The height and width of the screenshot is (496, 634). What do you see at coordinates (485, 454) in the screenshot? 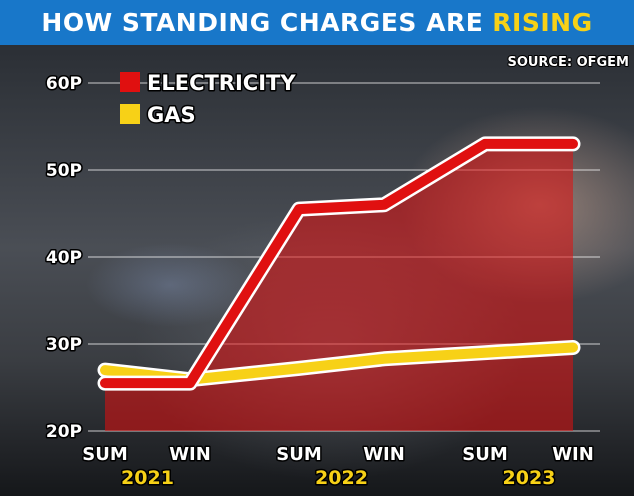
I see `x-tick-label-4: SUM` at bounding box center [485, 454].